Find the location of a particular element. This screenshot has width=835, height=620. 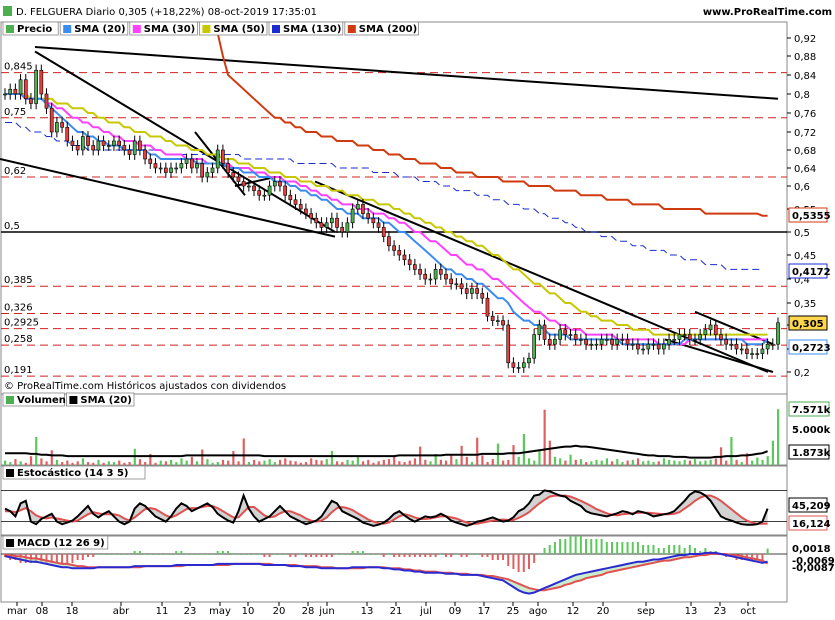

x-tick-label: 23 is located at coordinates (720, 611).